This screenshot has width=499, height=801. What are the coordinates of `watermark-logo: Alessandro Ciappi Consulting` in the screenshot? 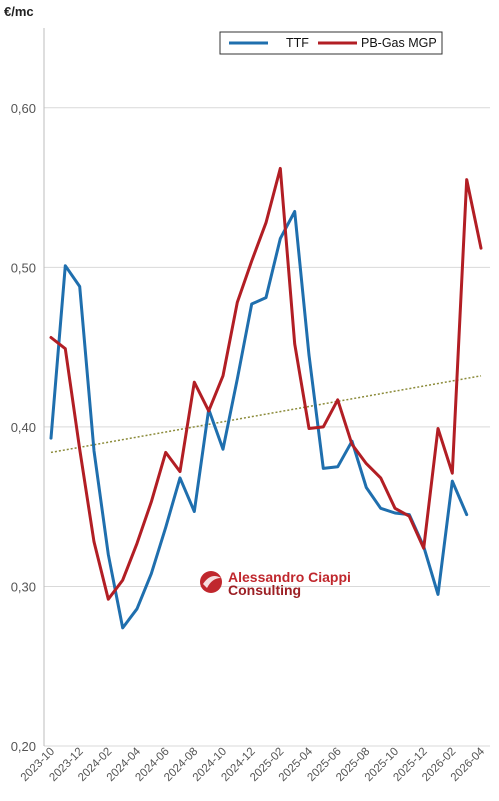 It's located at (275, 583).